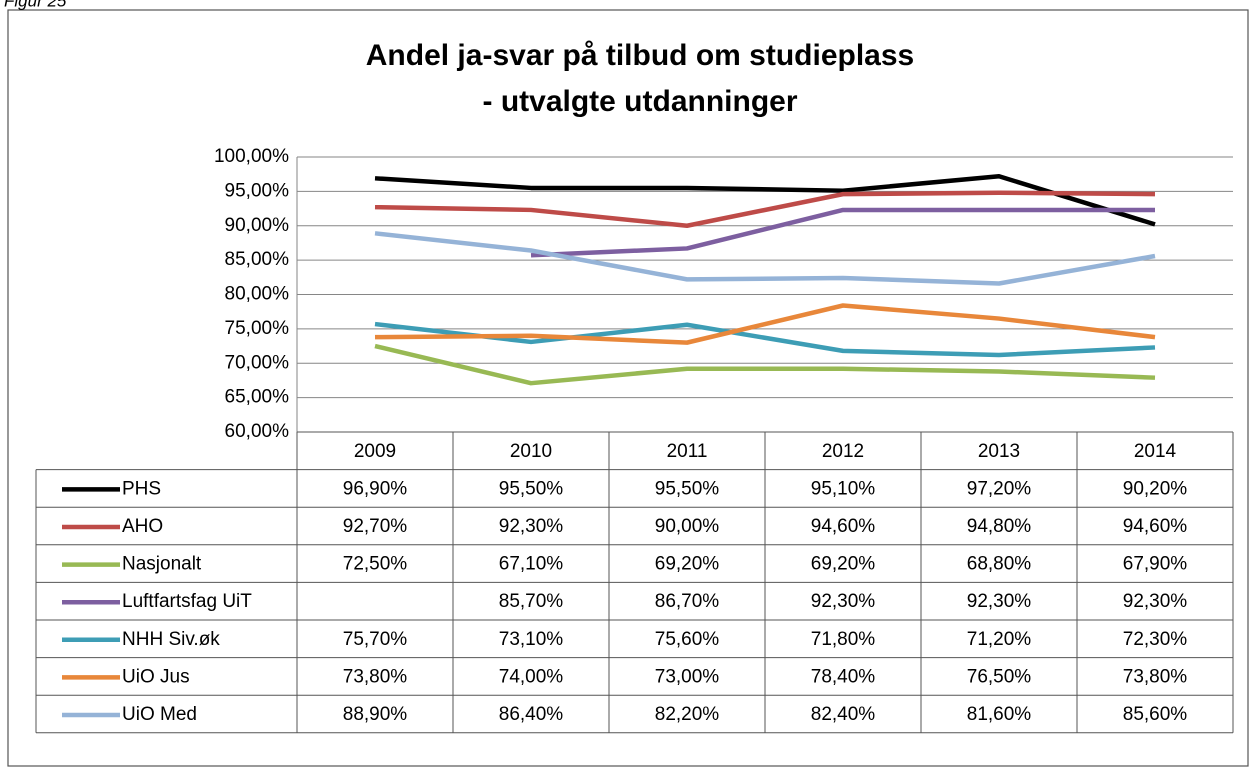  What do you see at coordinates (375, 526) in the screenshot?
I see `table-value: 92,70%` at bounding box center [375, 526].